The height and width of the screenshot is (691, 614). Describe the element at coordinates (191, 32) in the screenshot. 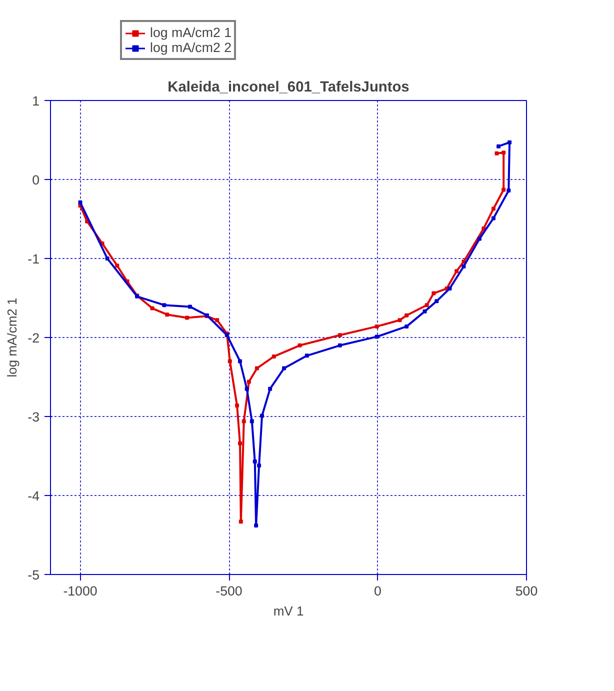

I see `legend-label: log mA/cm2 1` at that location.